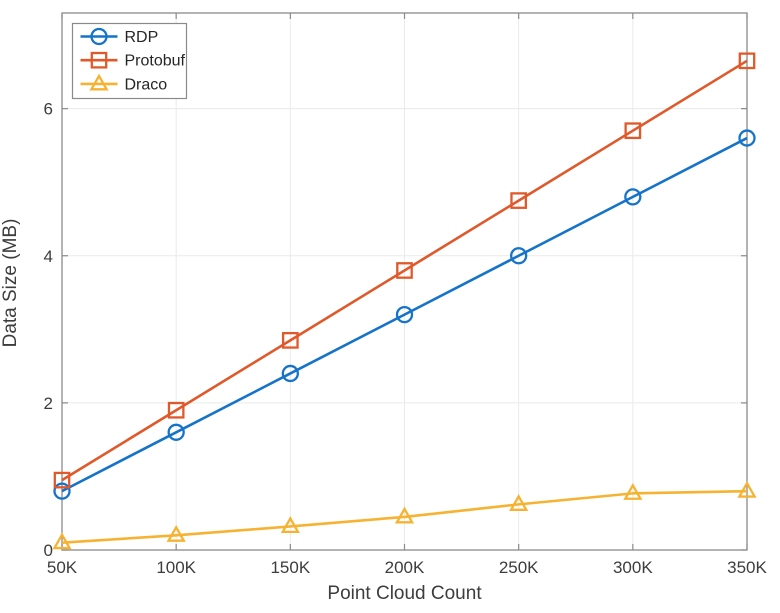 The height and width of the screenshot is (613, 780). What do you see at coordinates (62, 567) in the screenshot?
I see `x-tick-label: 50K` at bounding box center [62, 567].